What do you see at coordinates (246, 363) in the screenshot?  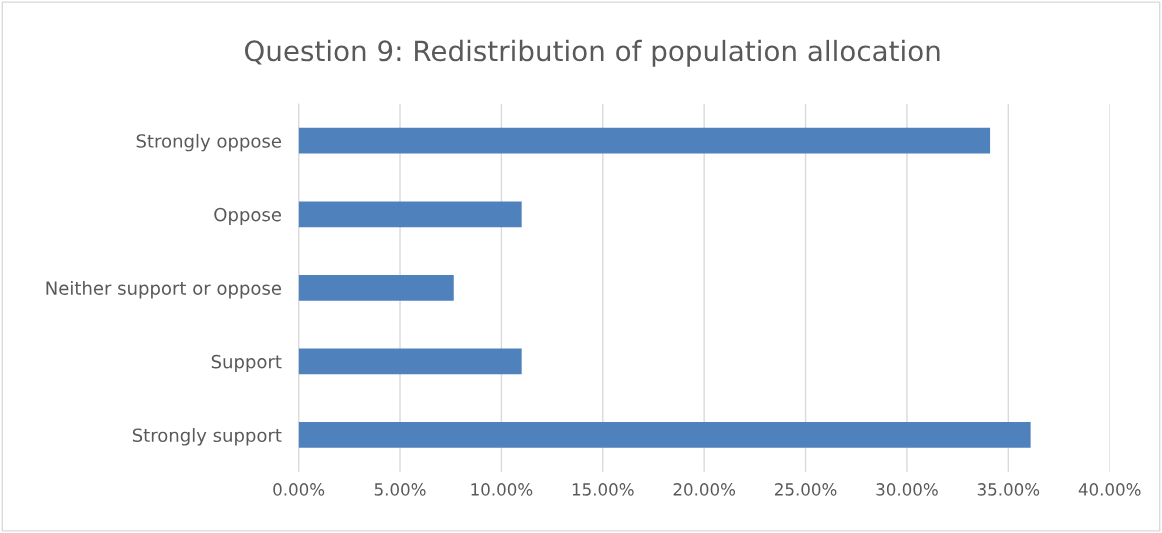 I see `y-tick-label: Support` at bounding box center [246, 363].